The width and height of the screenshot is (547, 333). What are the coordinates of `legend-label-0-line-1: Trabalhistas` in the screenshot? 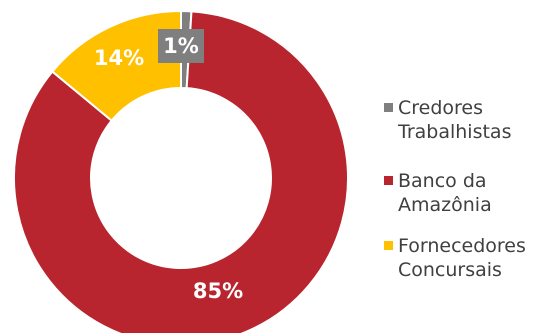 It's located at (454, 132).